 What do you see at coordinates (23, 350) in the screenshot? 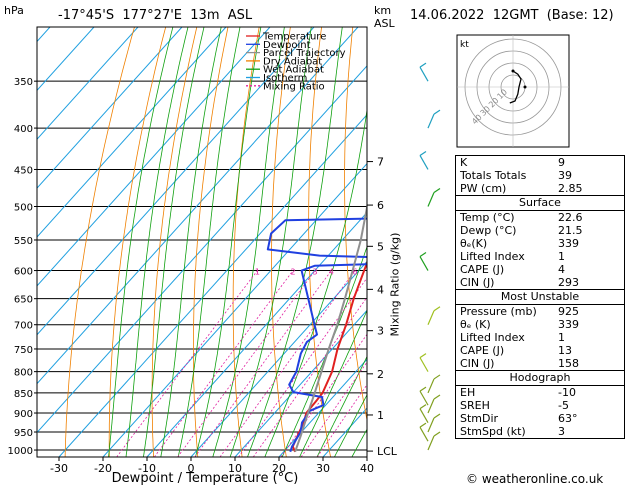
I see `pressure-tick-label: 750` at bounding box center [23, 350].